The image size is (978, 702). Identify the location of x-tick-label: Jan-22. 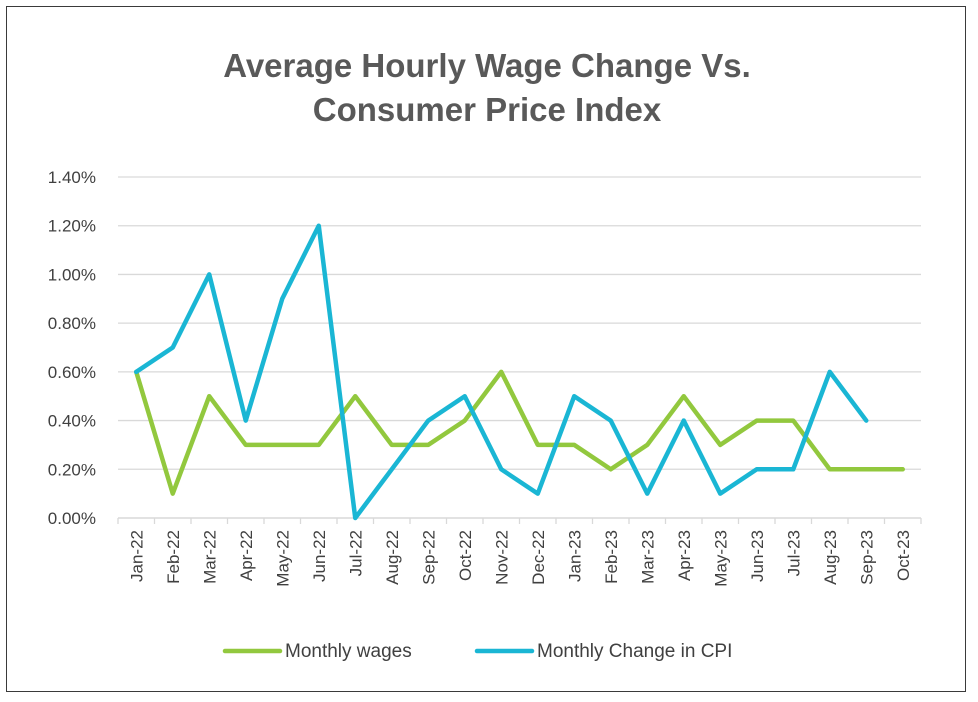
(136, 556).